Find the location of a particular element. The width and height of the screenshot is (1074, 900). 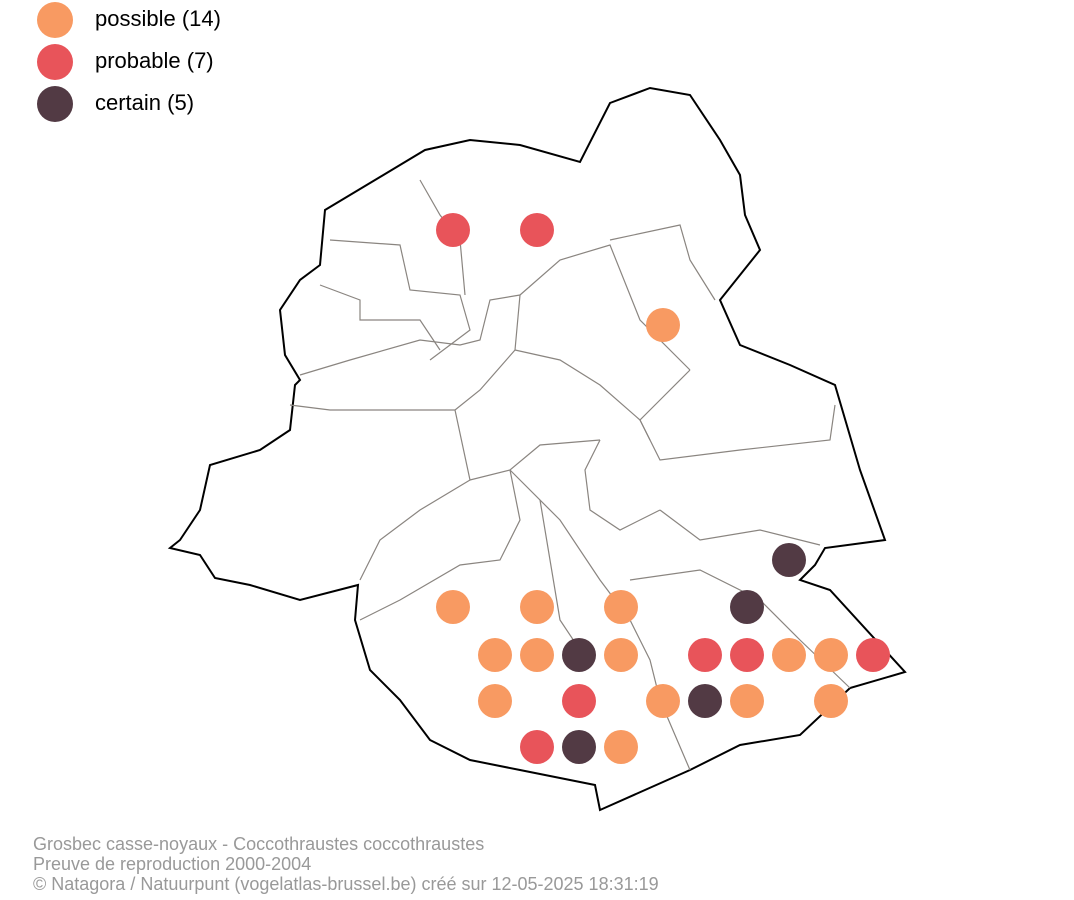

legend-label: certain (5) is located at coordinates (144, 102).